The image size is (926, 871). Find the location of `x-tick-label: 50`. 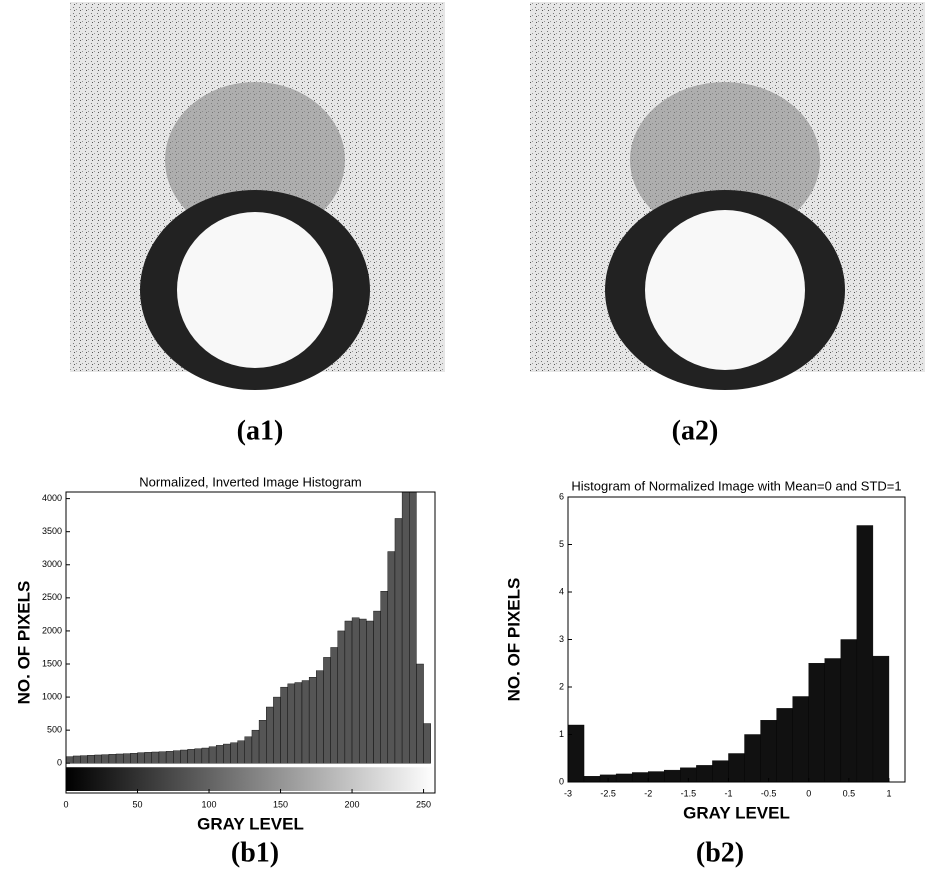

x-tick-label: 50 is located at coordinates (138, 804).